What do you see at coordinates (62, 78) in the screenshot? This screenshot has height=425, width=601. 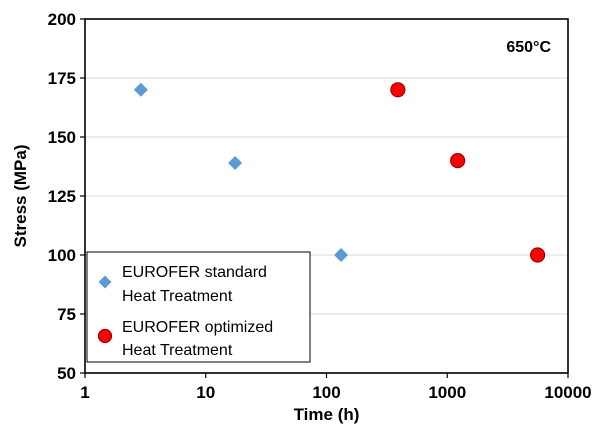 I see `y-tick-label: 175` at bounding box center [62, 78].